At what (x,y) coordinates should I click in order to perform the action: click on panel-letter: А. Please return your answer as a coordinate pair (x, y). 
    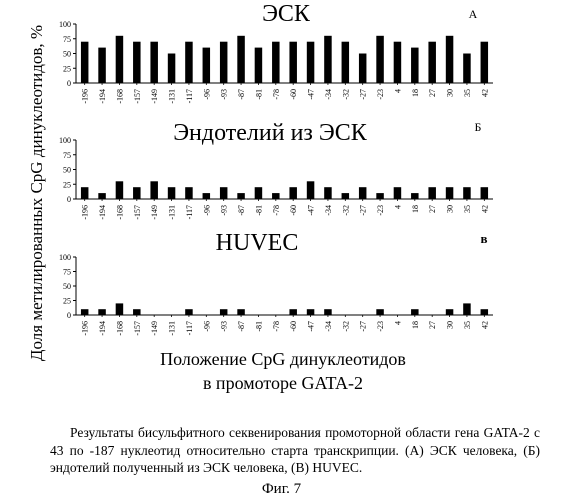
    Looking at the image, I should click on (473, 14).